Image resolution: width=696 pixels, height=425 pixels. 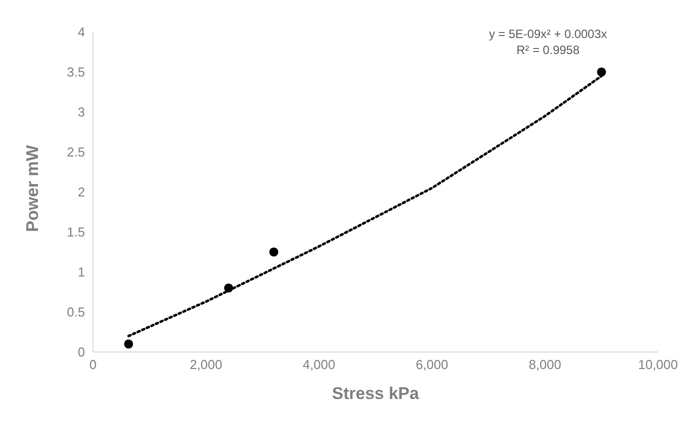 What do you see at coordinates (81, 112) in the screenshot?
I see `y-tick-label: 3` at bounding box center [81, 112].